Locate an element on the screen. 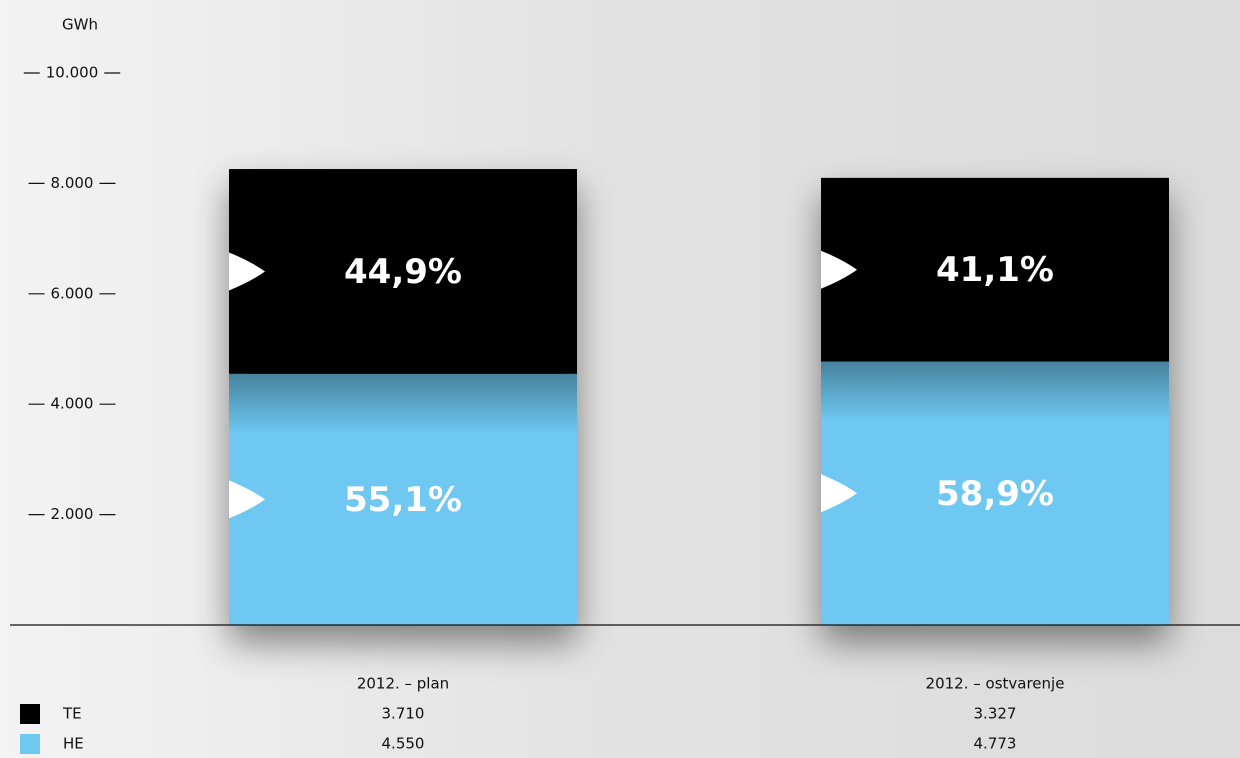 This screenshot has height=758, width=1240. percent-label: 41,1% is located at coordinates (995, 270).